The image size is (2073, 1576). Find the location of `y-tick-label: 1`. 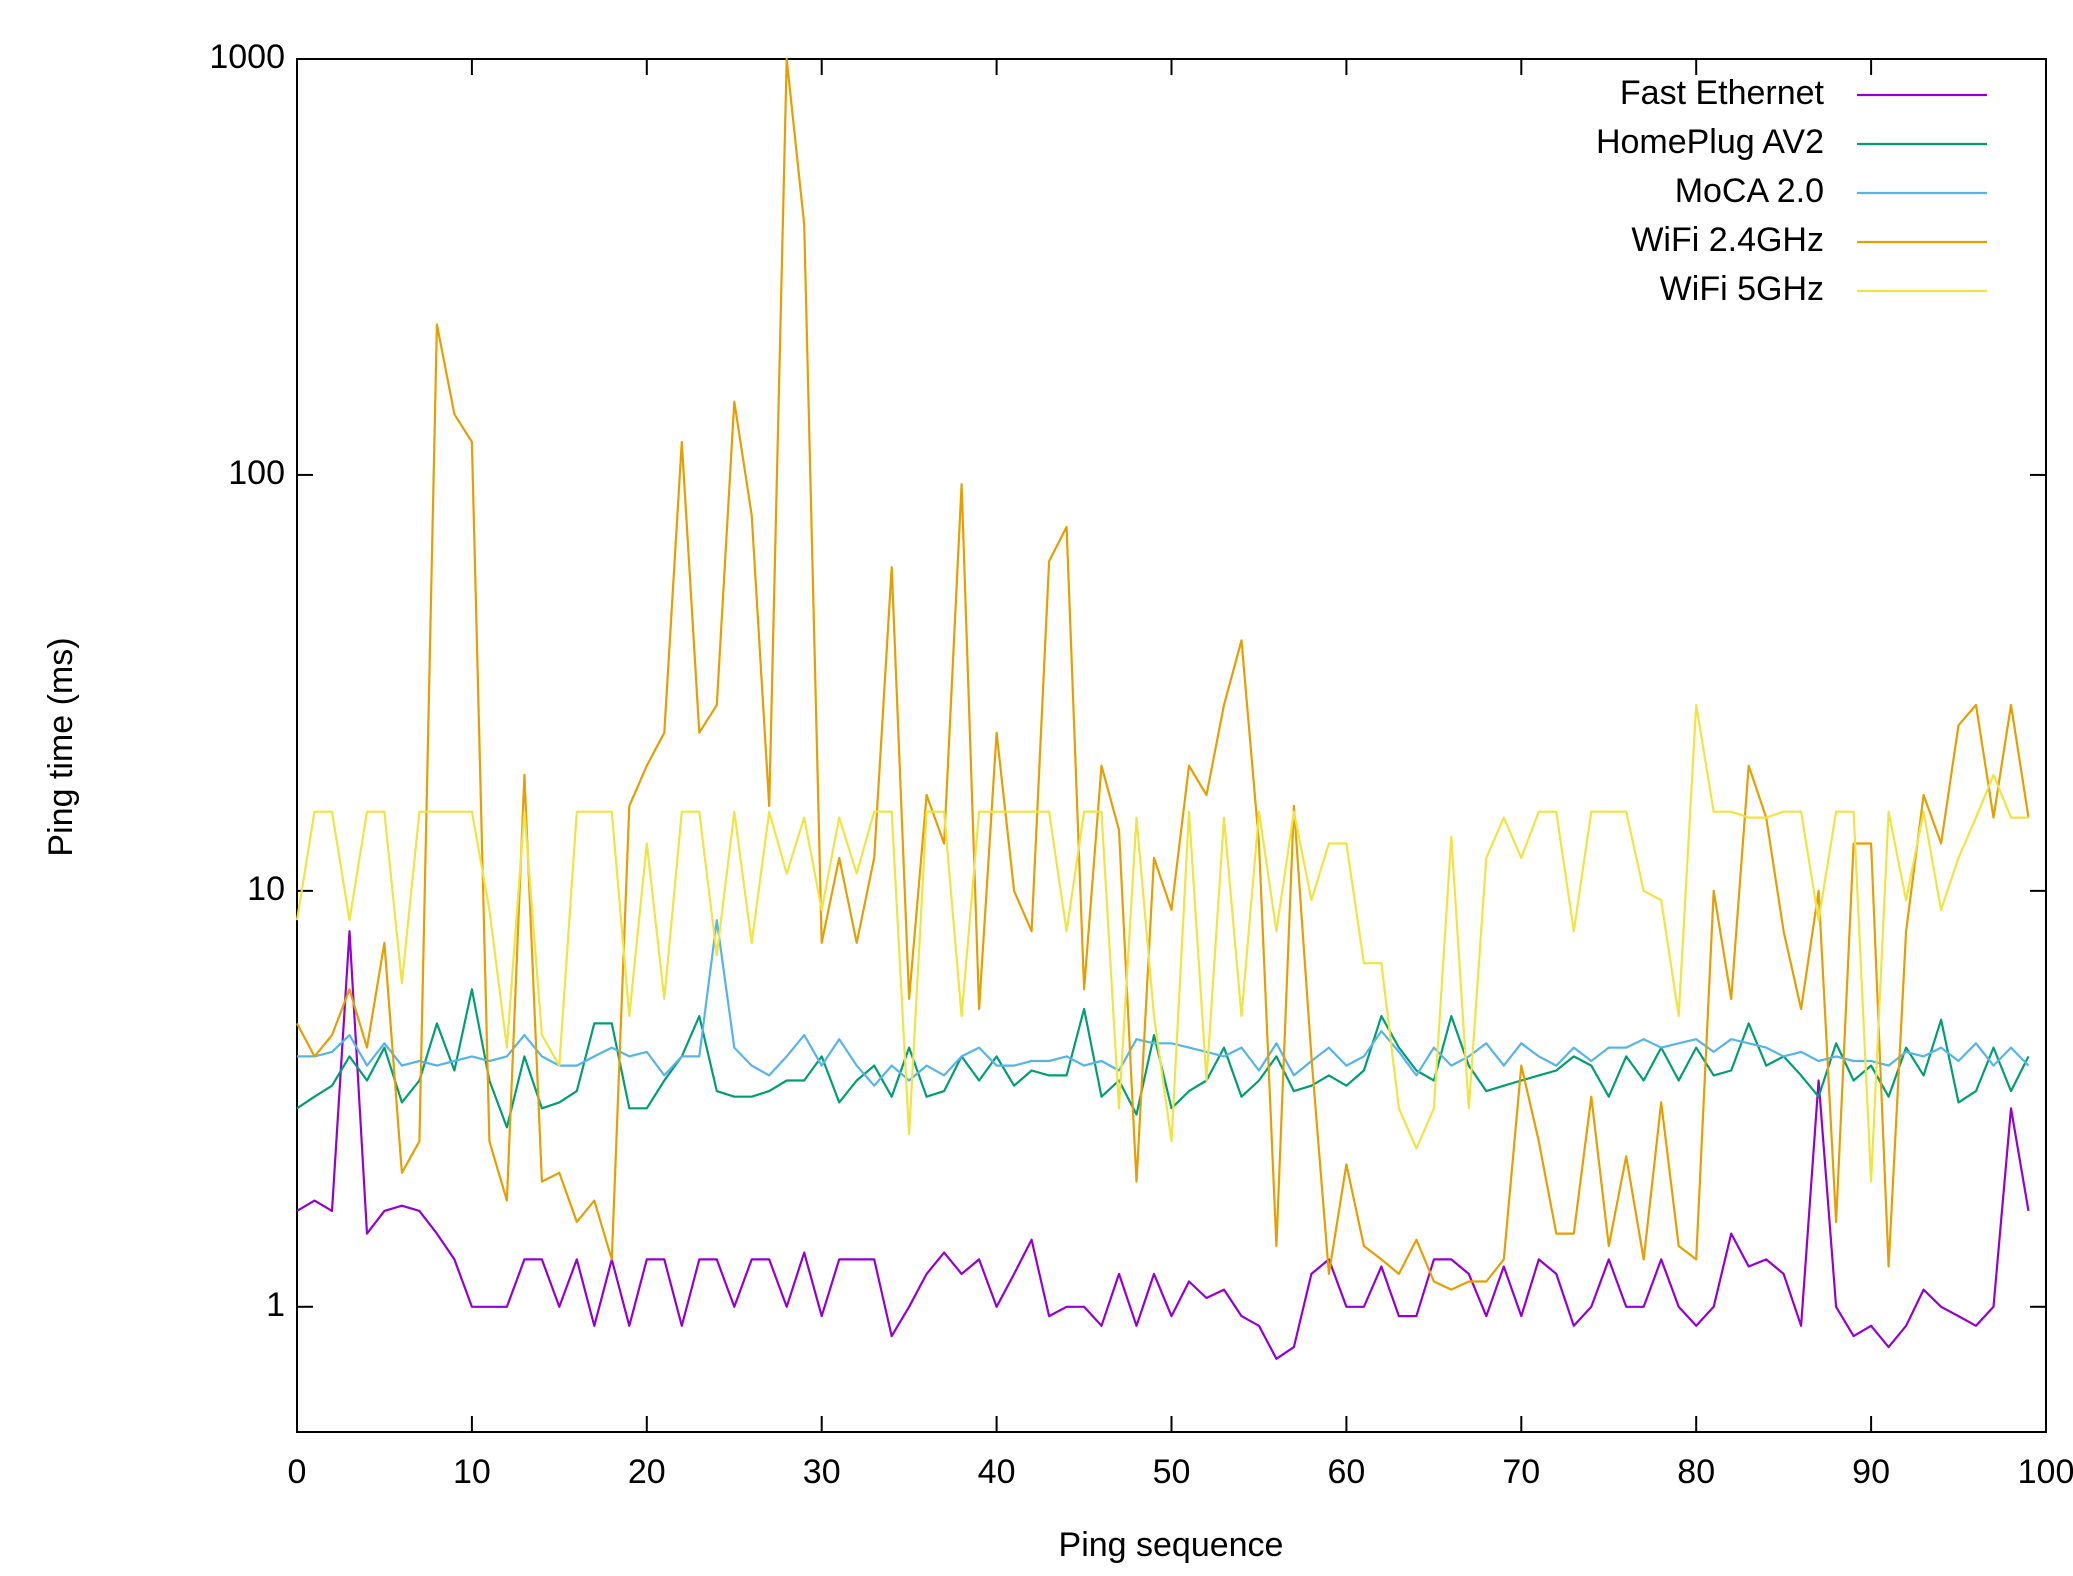

y-tick-label: 1 is located at coordinates (275, 1305).